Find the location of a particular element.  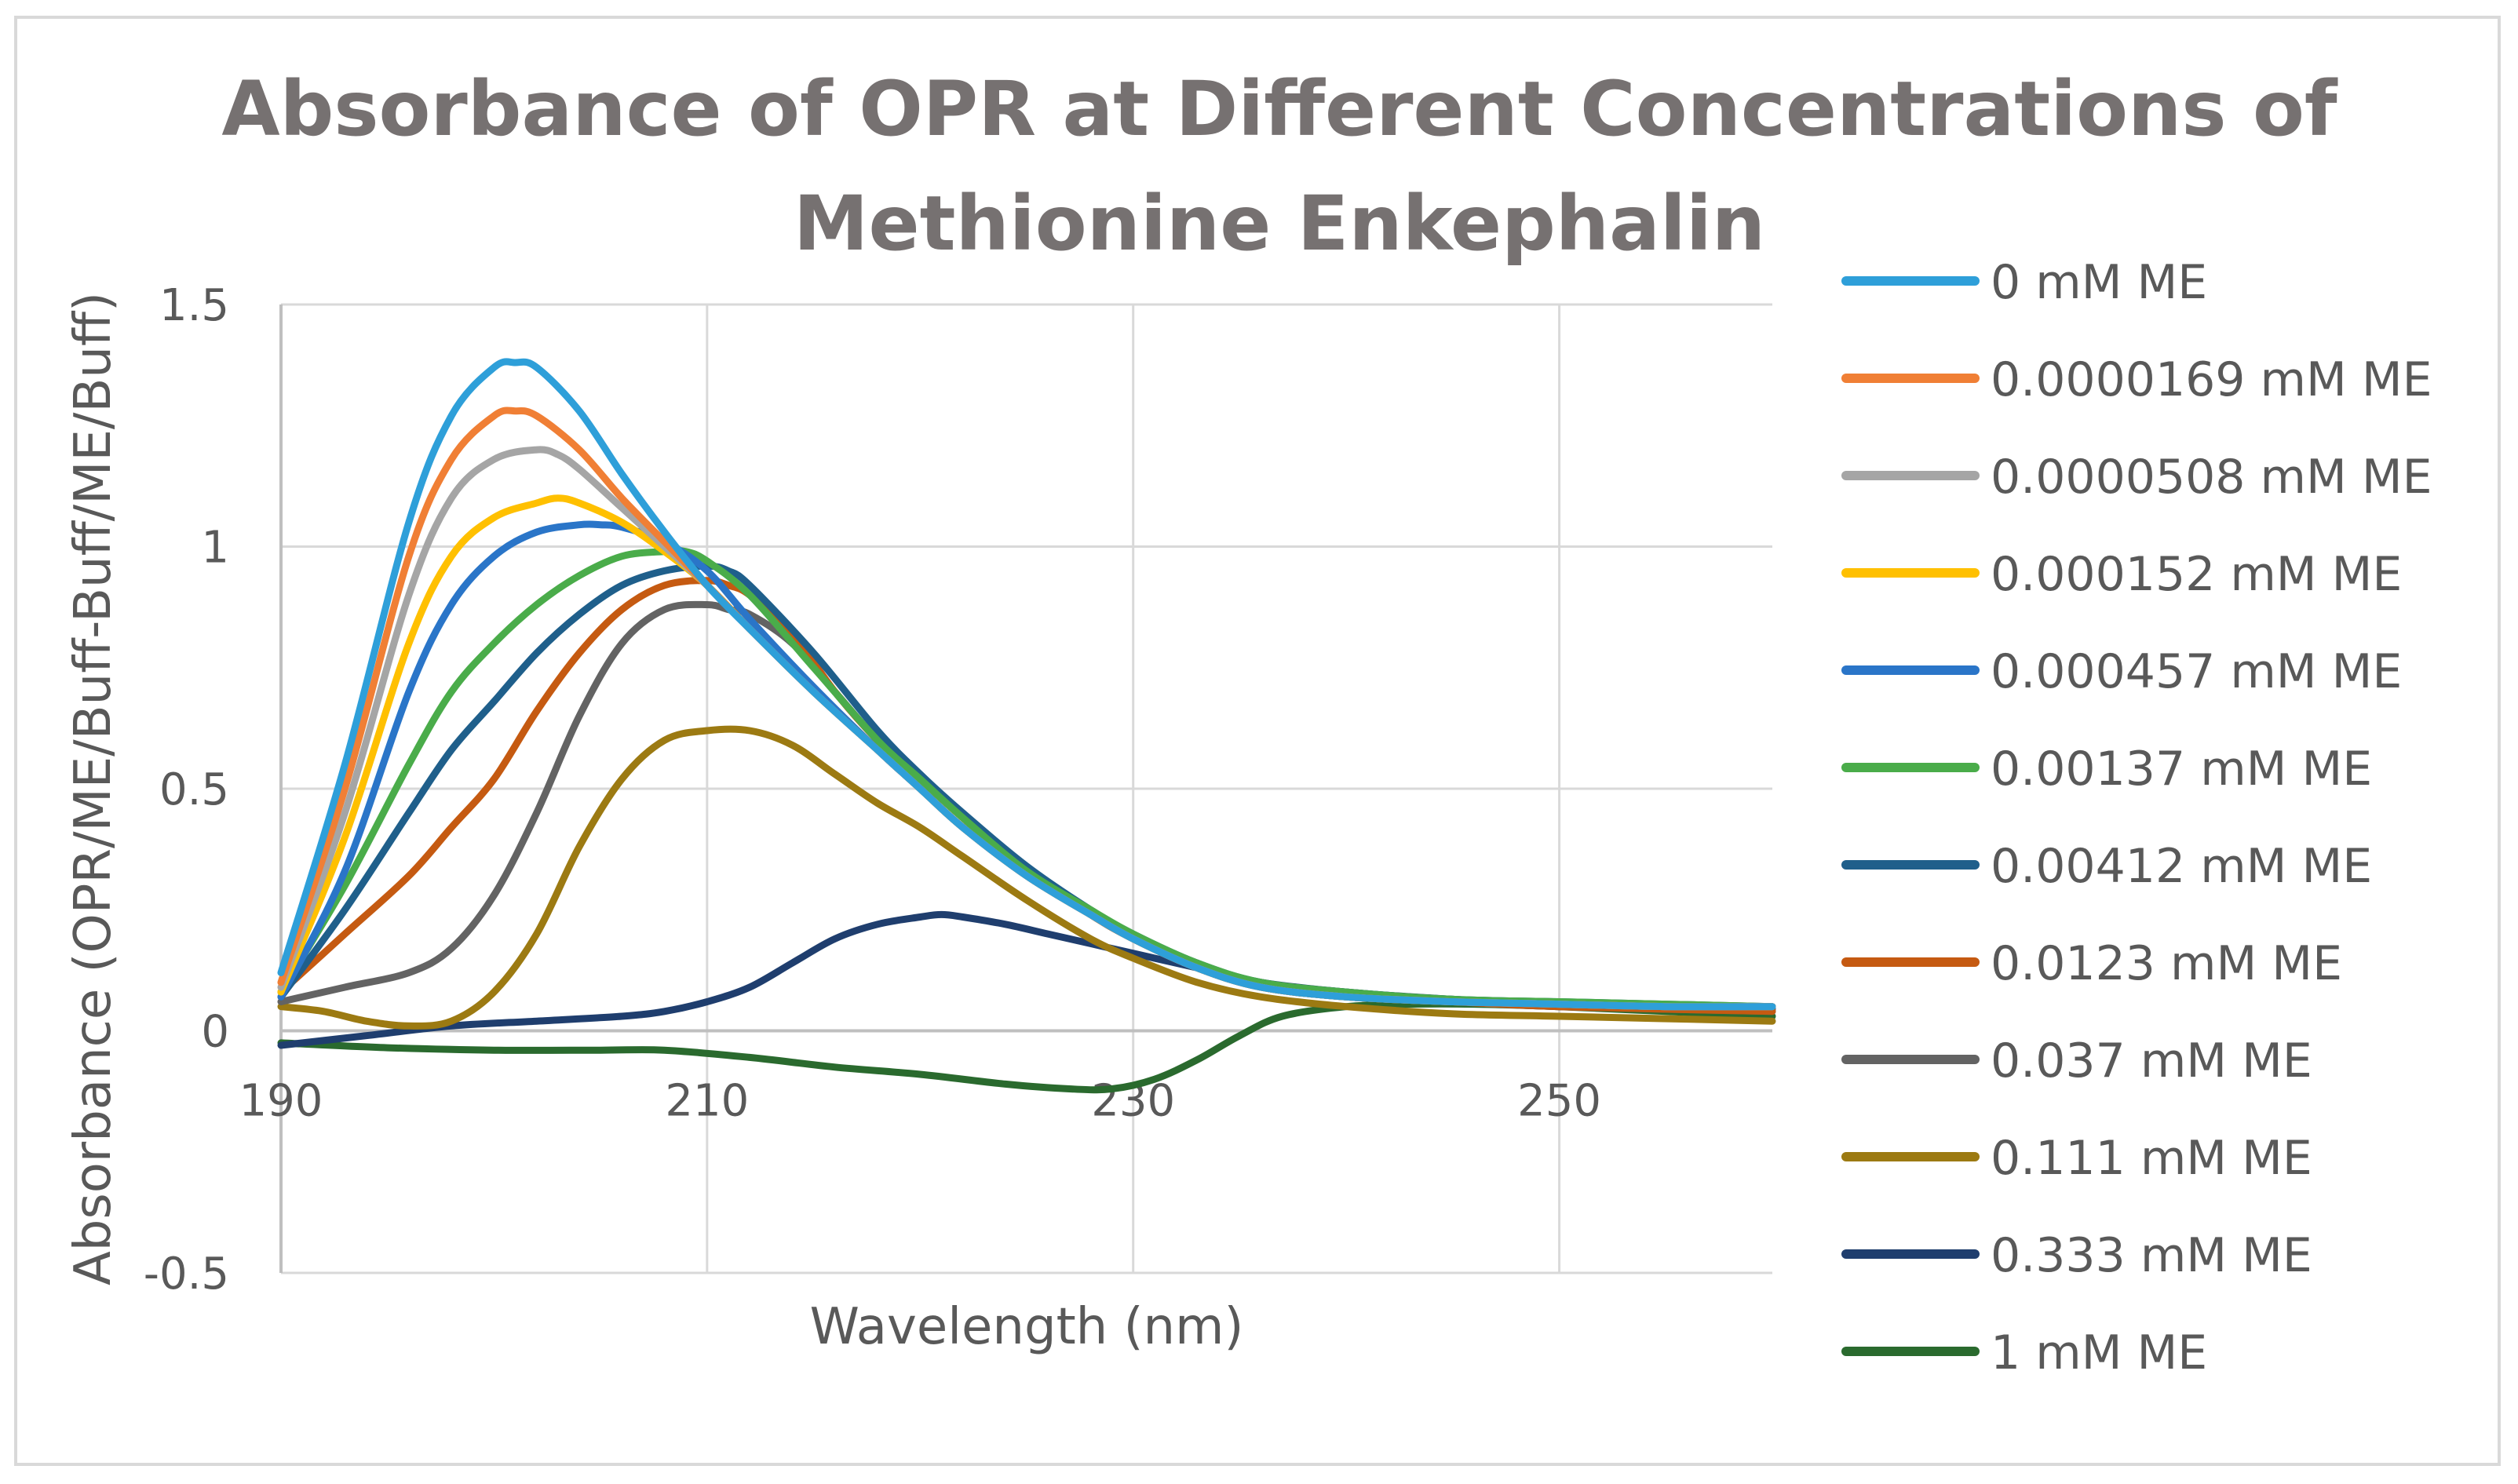

legend-label: 0.000457 mM ME is located at coordinates (2197, 671).